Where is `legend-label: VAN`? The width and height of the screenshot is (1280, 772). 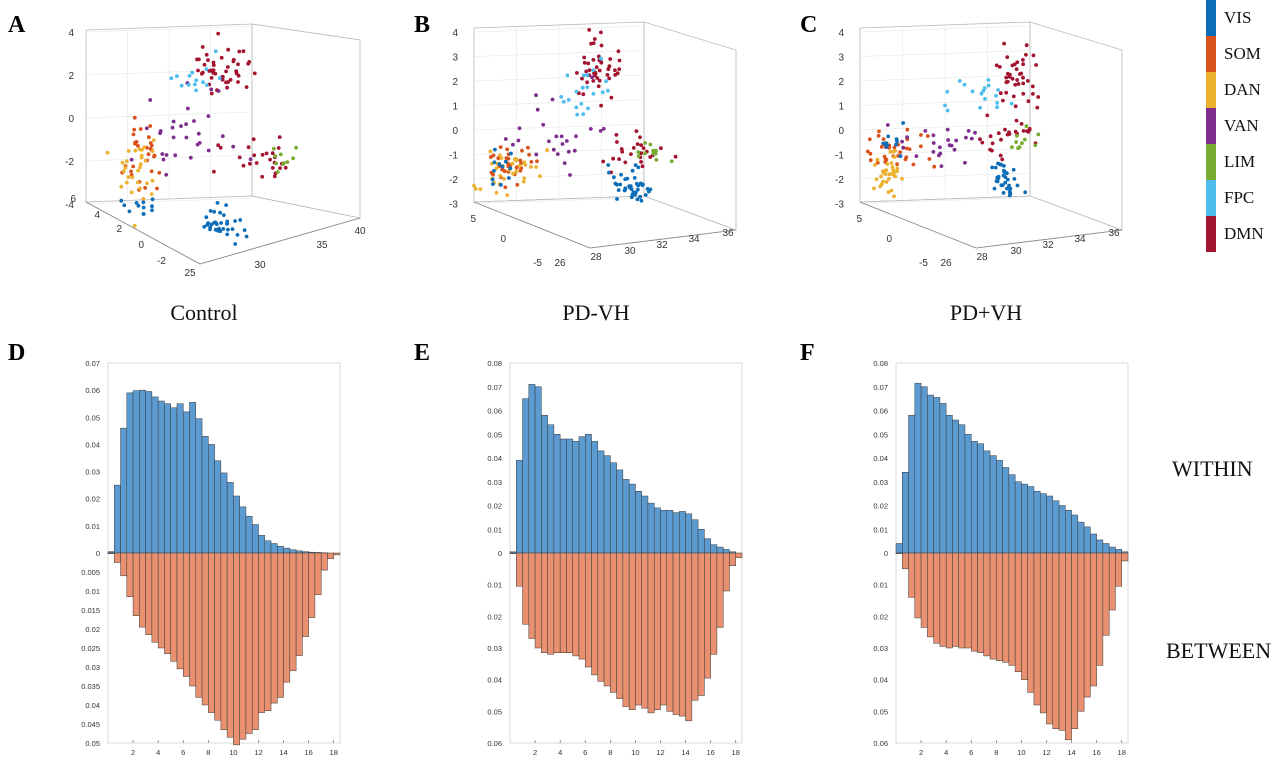
legend-label: VAN is located at coordinates (1241, 125).